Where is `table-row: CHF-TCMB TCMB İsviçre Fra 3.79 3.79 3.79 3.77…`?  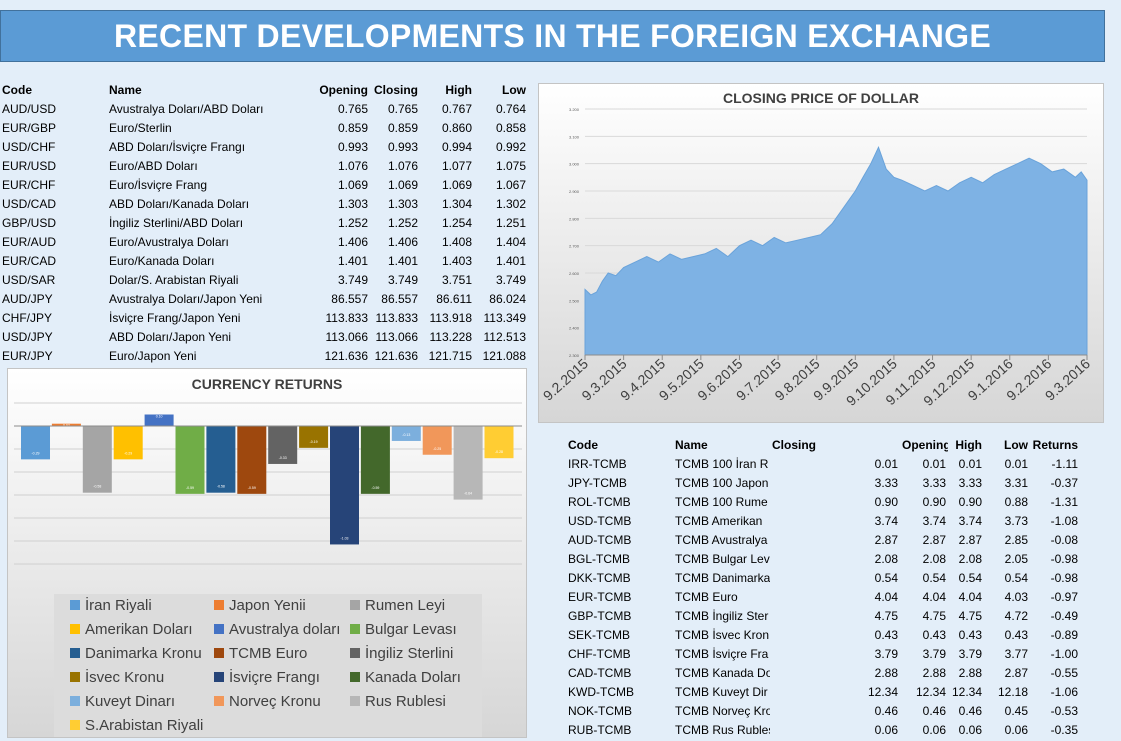 table-row: CHF-TCMB TCMB İsviçre Fra 3.79 3.79 3.79 3.77… is located at coordinates (823, 653).